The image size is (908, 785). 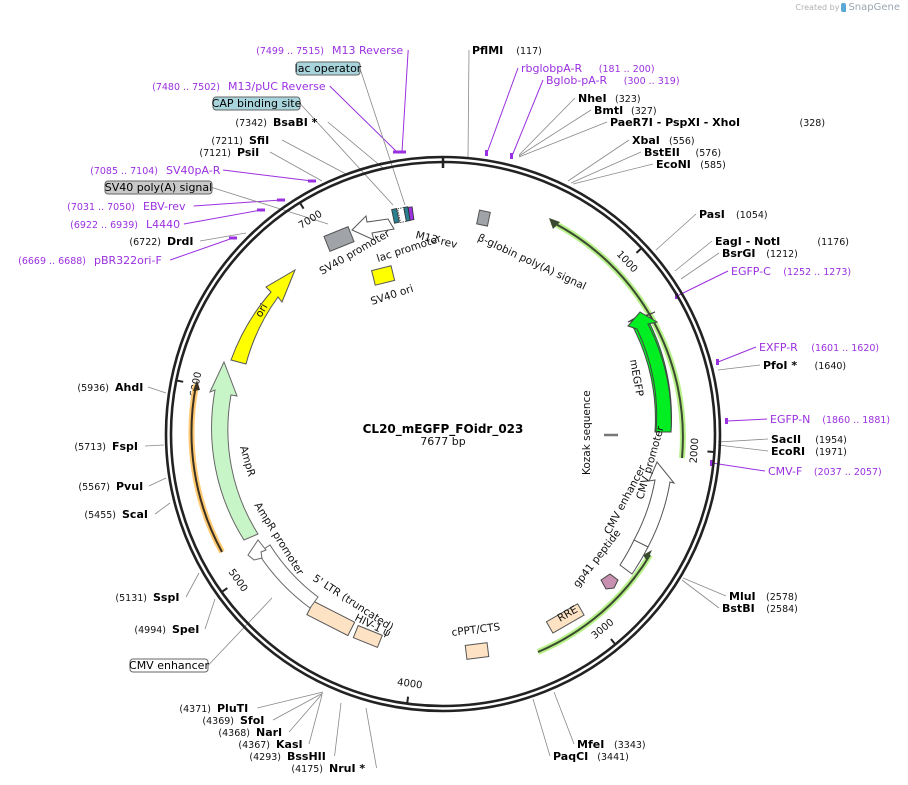 I want to click on enzyme-site-label: SpeI, so click(x=185, y=629).